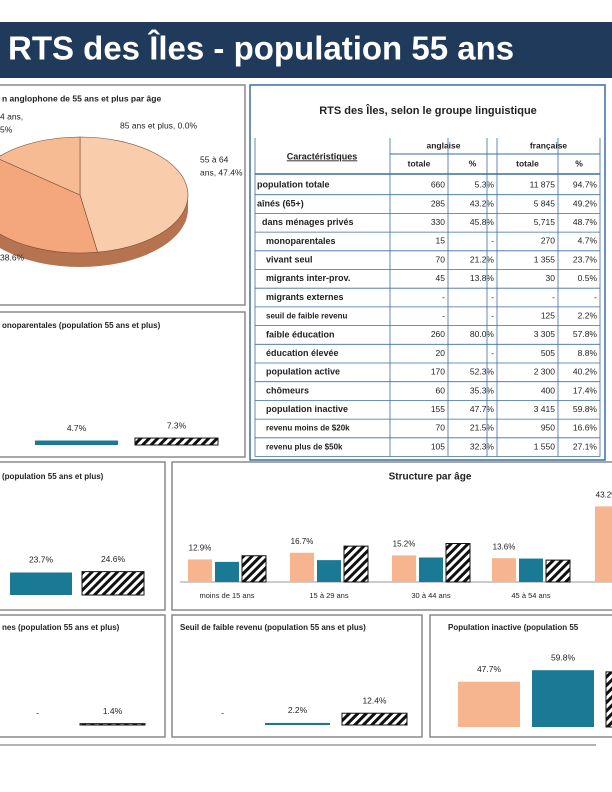 The width and height of the screenshot is (612, 792). I want to click on pie-label: 38.6%, so click(12, 257).